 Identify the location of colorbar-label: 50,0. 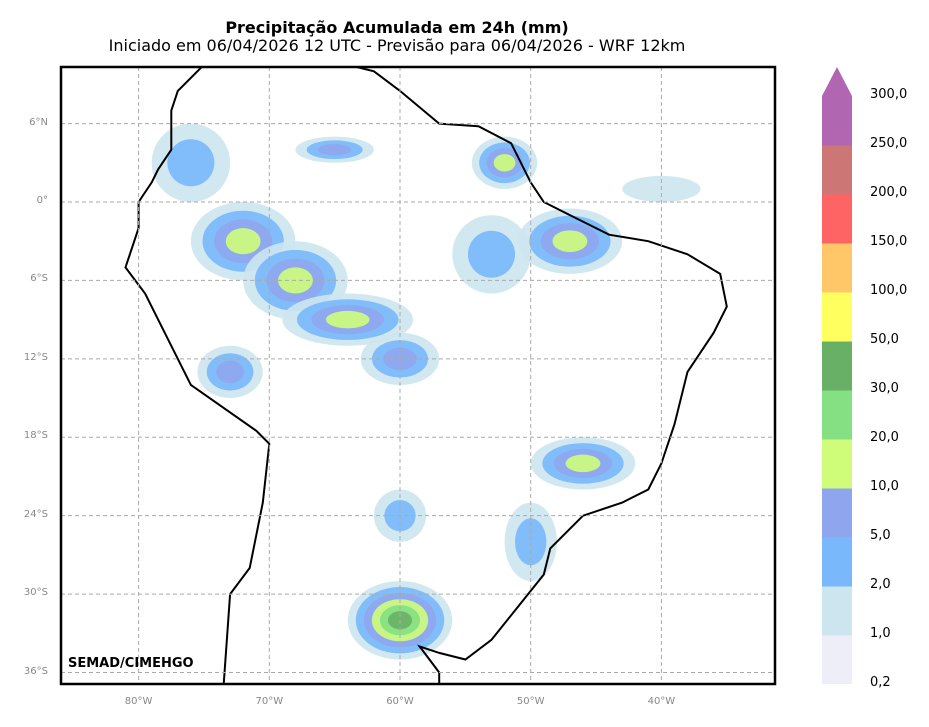
(884, 339).